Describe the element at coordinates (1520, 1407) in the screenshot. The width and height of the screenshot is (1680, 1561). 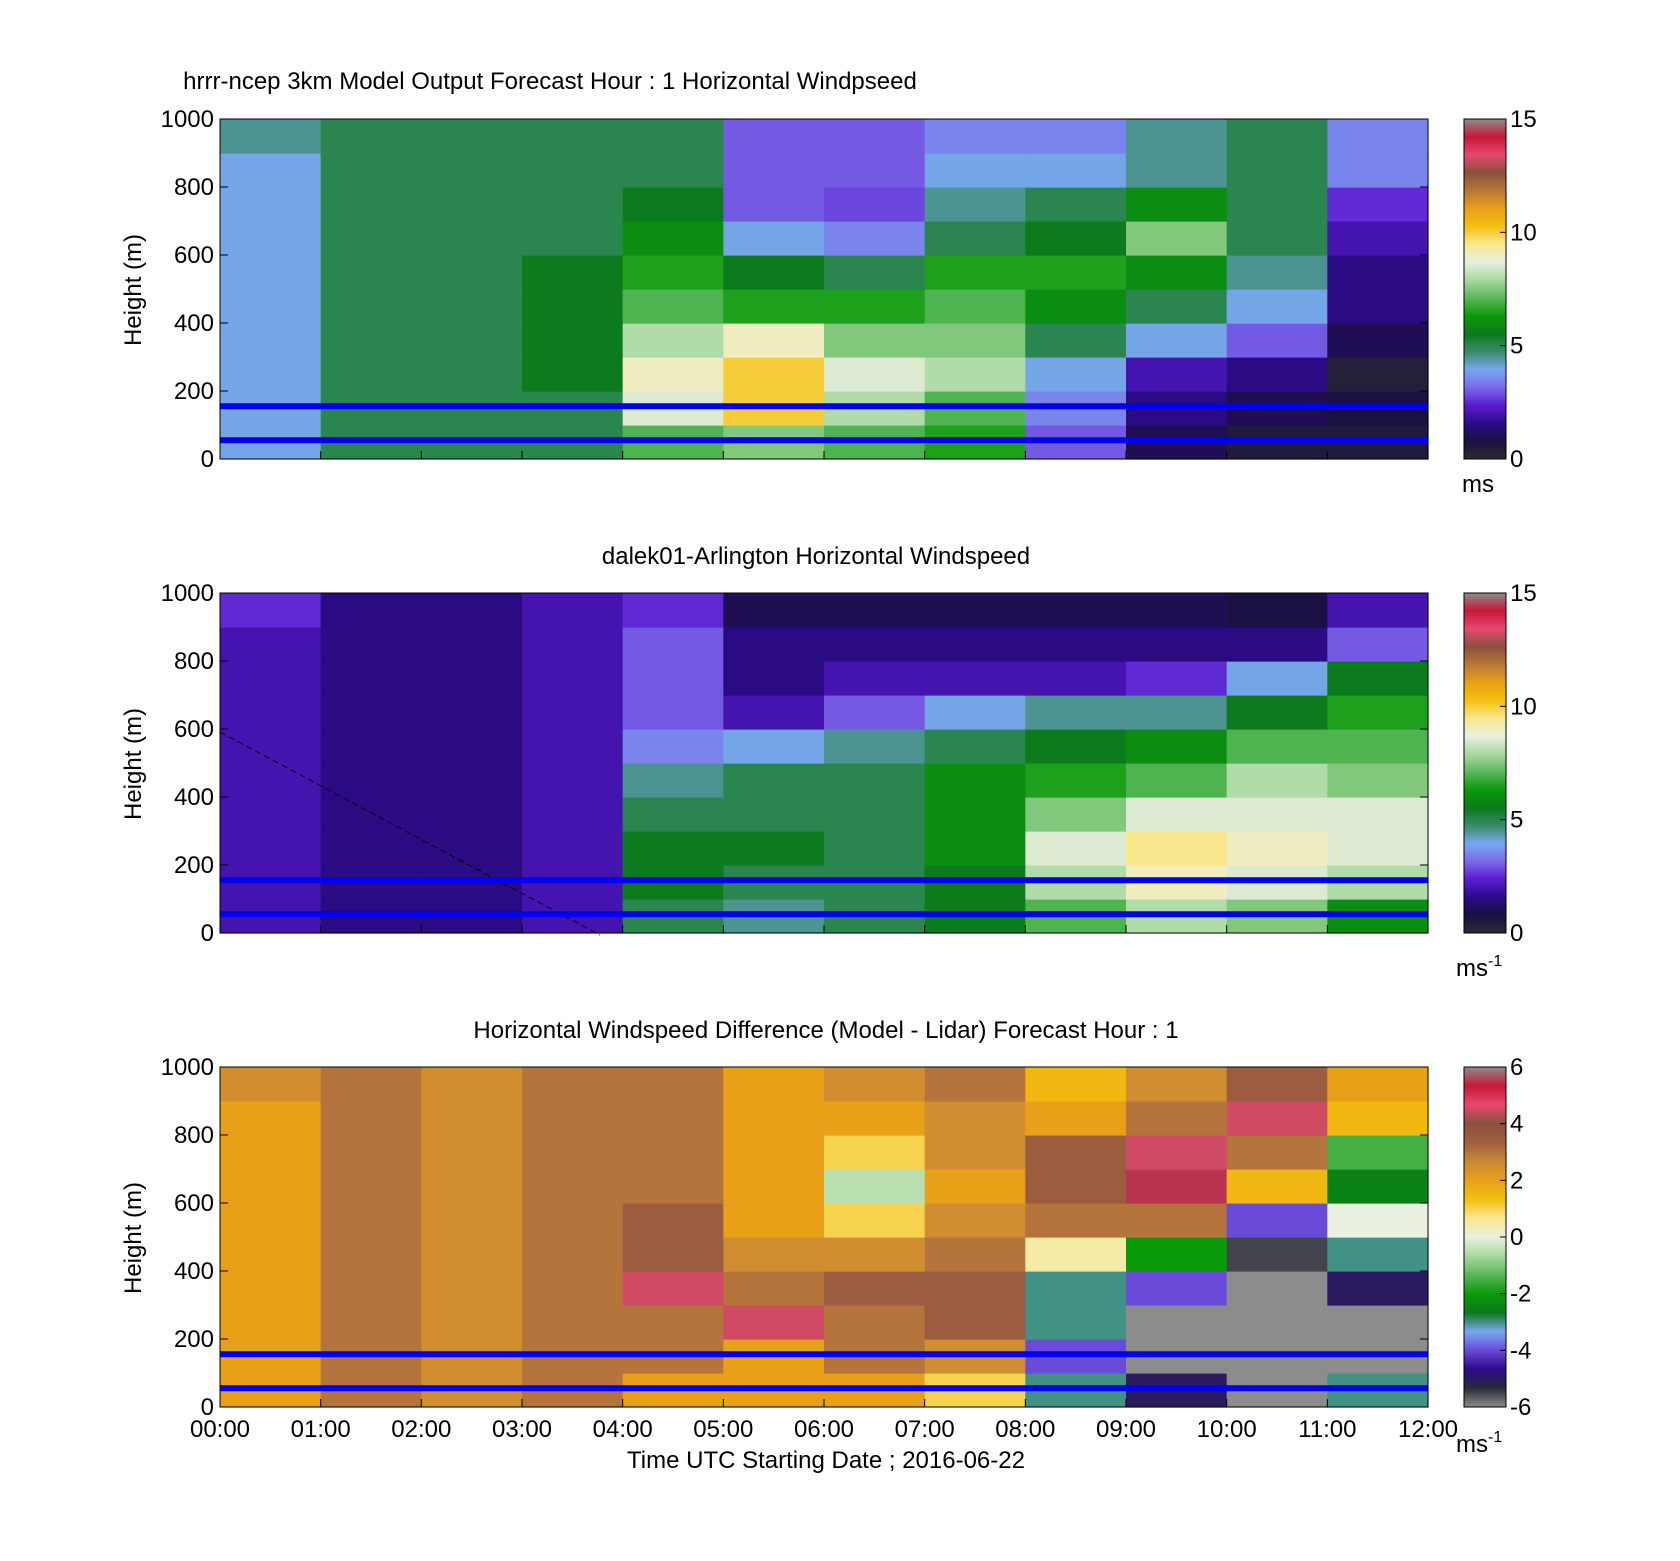
I see `colorbar-tick-label: -6` at that location.